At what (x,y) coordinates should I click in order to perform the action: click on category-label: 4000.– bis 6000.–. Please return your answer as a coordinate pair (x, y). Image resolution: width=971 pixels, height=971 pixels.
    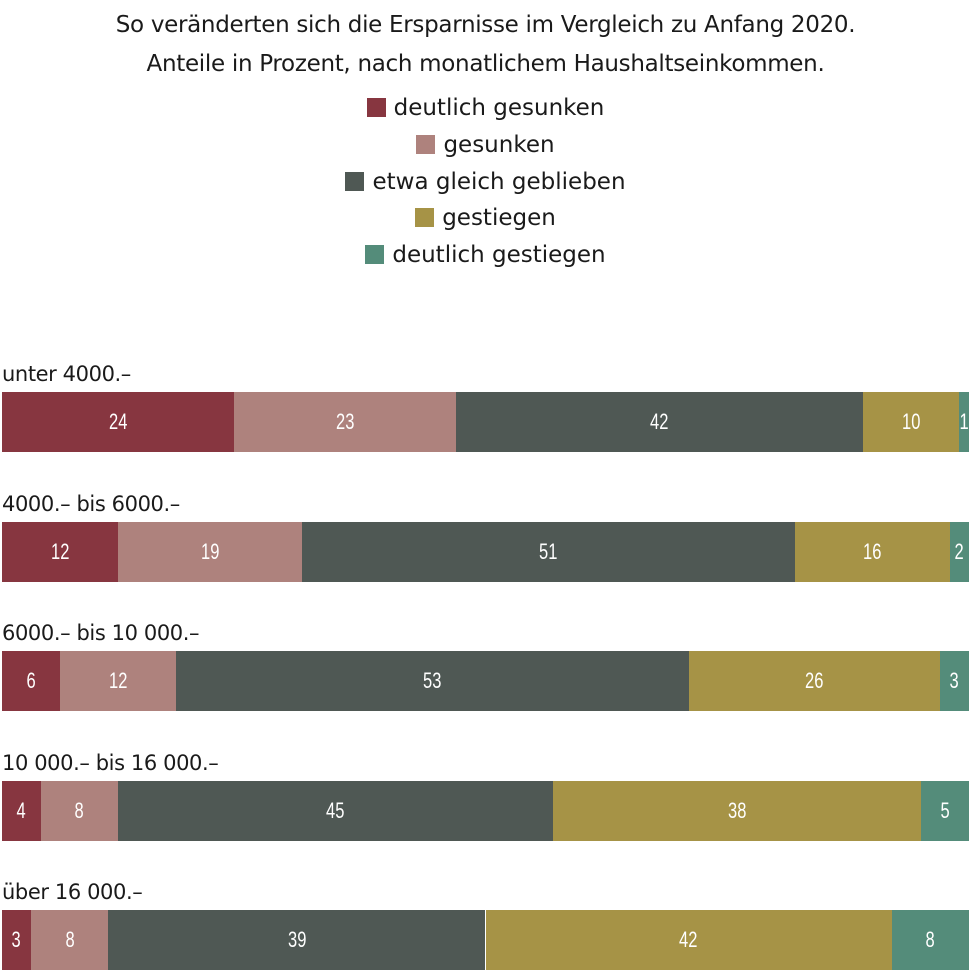
    Looking at the image, I should click on (91, 503).